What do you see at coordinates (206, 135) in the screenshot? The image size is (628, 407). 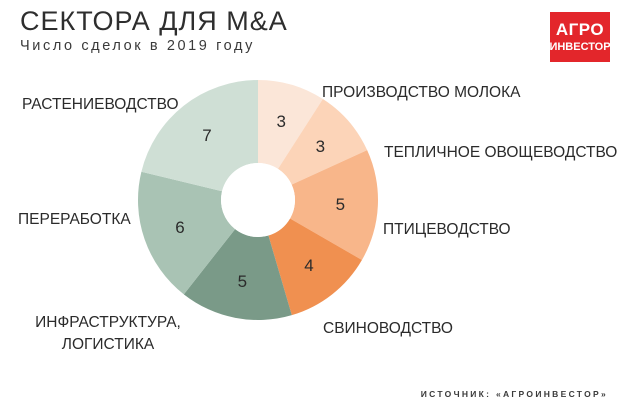 I see `slice-value-label: 7` at bounding box center [206, 135].